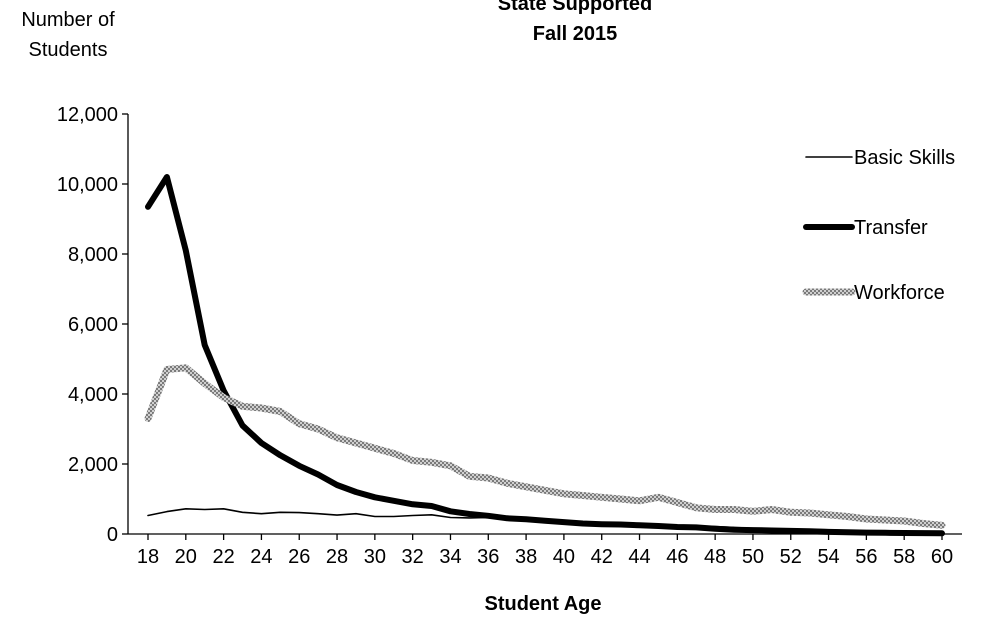 The width and height of the screenshot is (989, 631). I want to click on x-tick-label: 50, so click(753, 557).